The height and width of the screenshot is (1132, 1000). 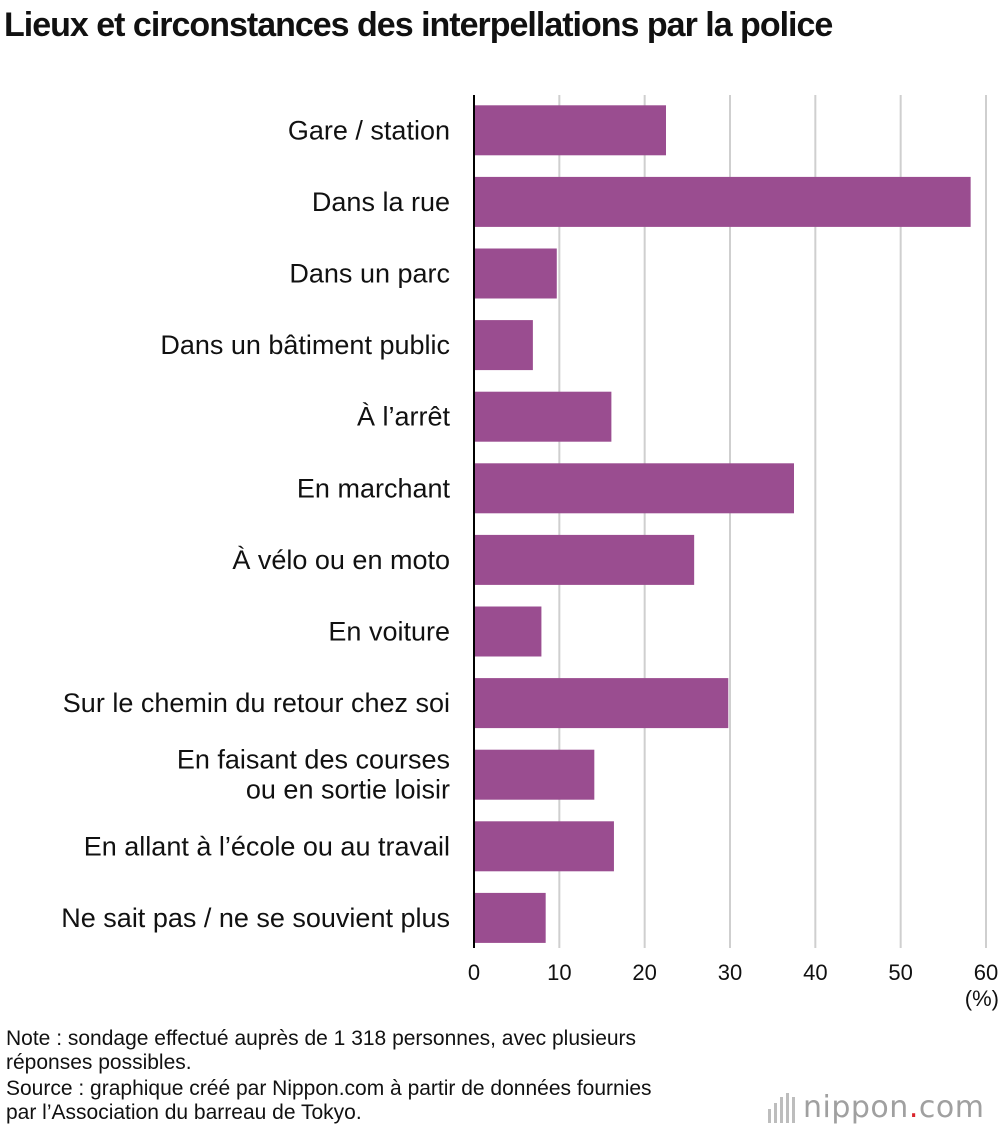 I want to click on category-label: En voiture, so click(x=389, y=632).